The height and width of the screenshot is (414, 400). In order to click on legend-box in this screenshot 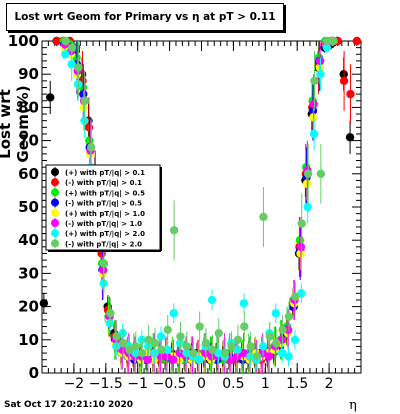, I will do `click(103, 207)`.